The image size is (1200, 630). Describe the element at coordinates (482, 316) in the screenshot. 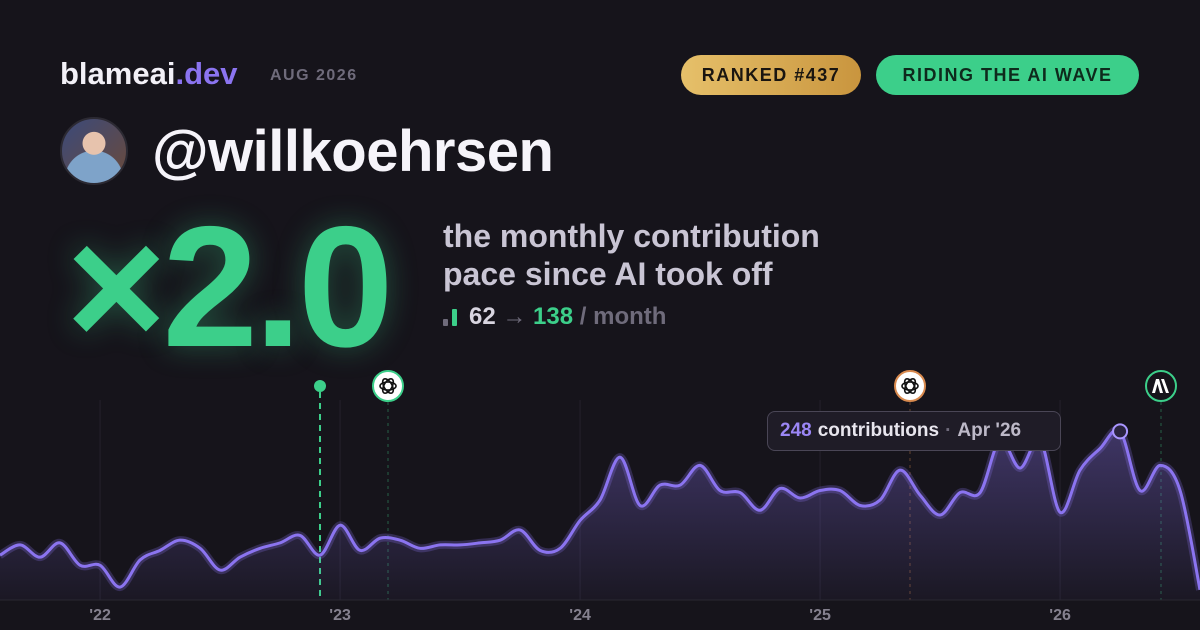

I see `stat-before: 62` at that location.